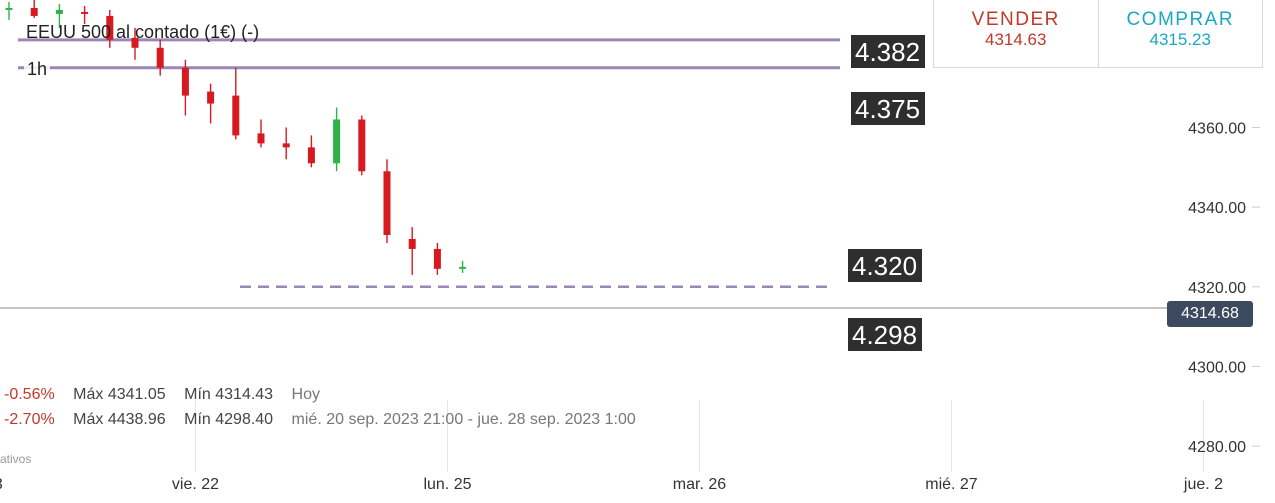  What do you see at coordinates (29, 419) in the screenshot?
I see `stats-change: -2.70%` at bounding box center [29, 419].